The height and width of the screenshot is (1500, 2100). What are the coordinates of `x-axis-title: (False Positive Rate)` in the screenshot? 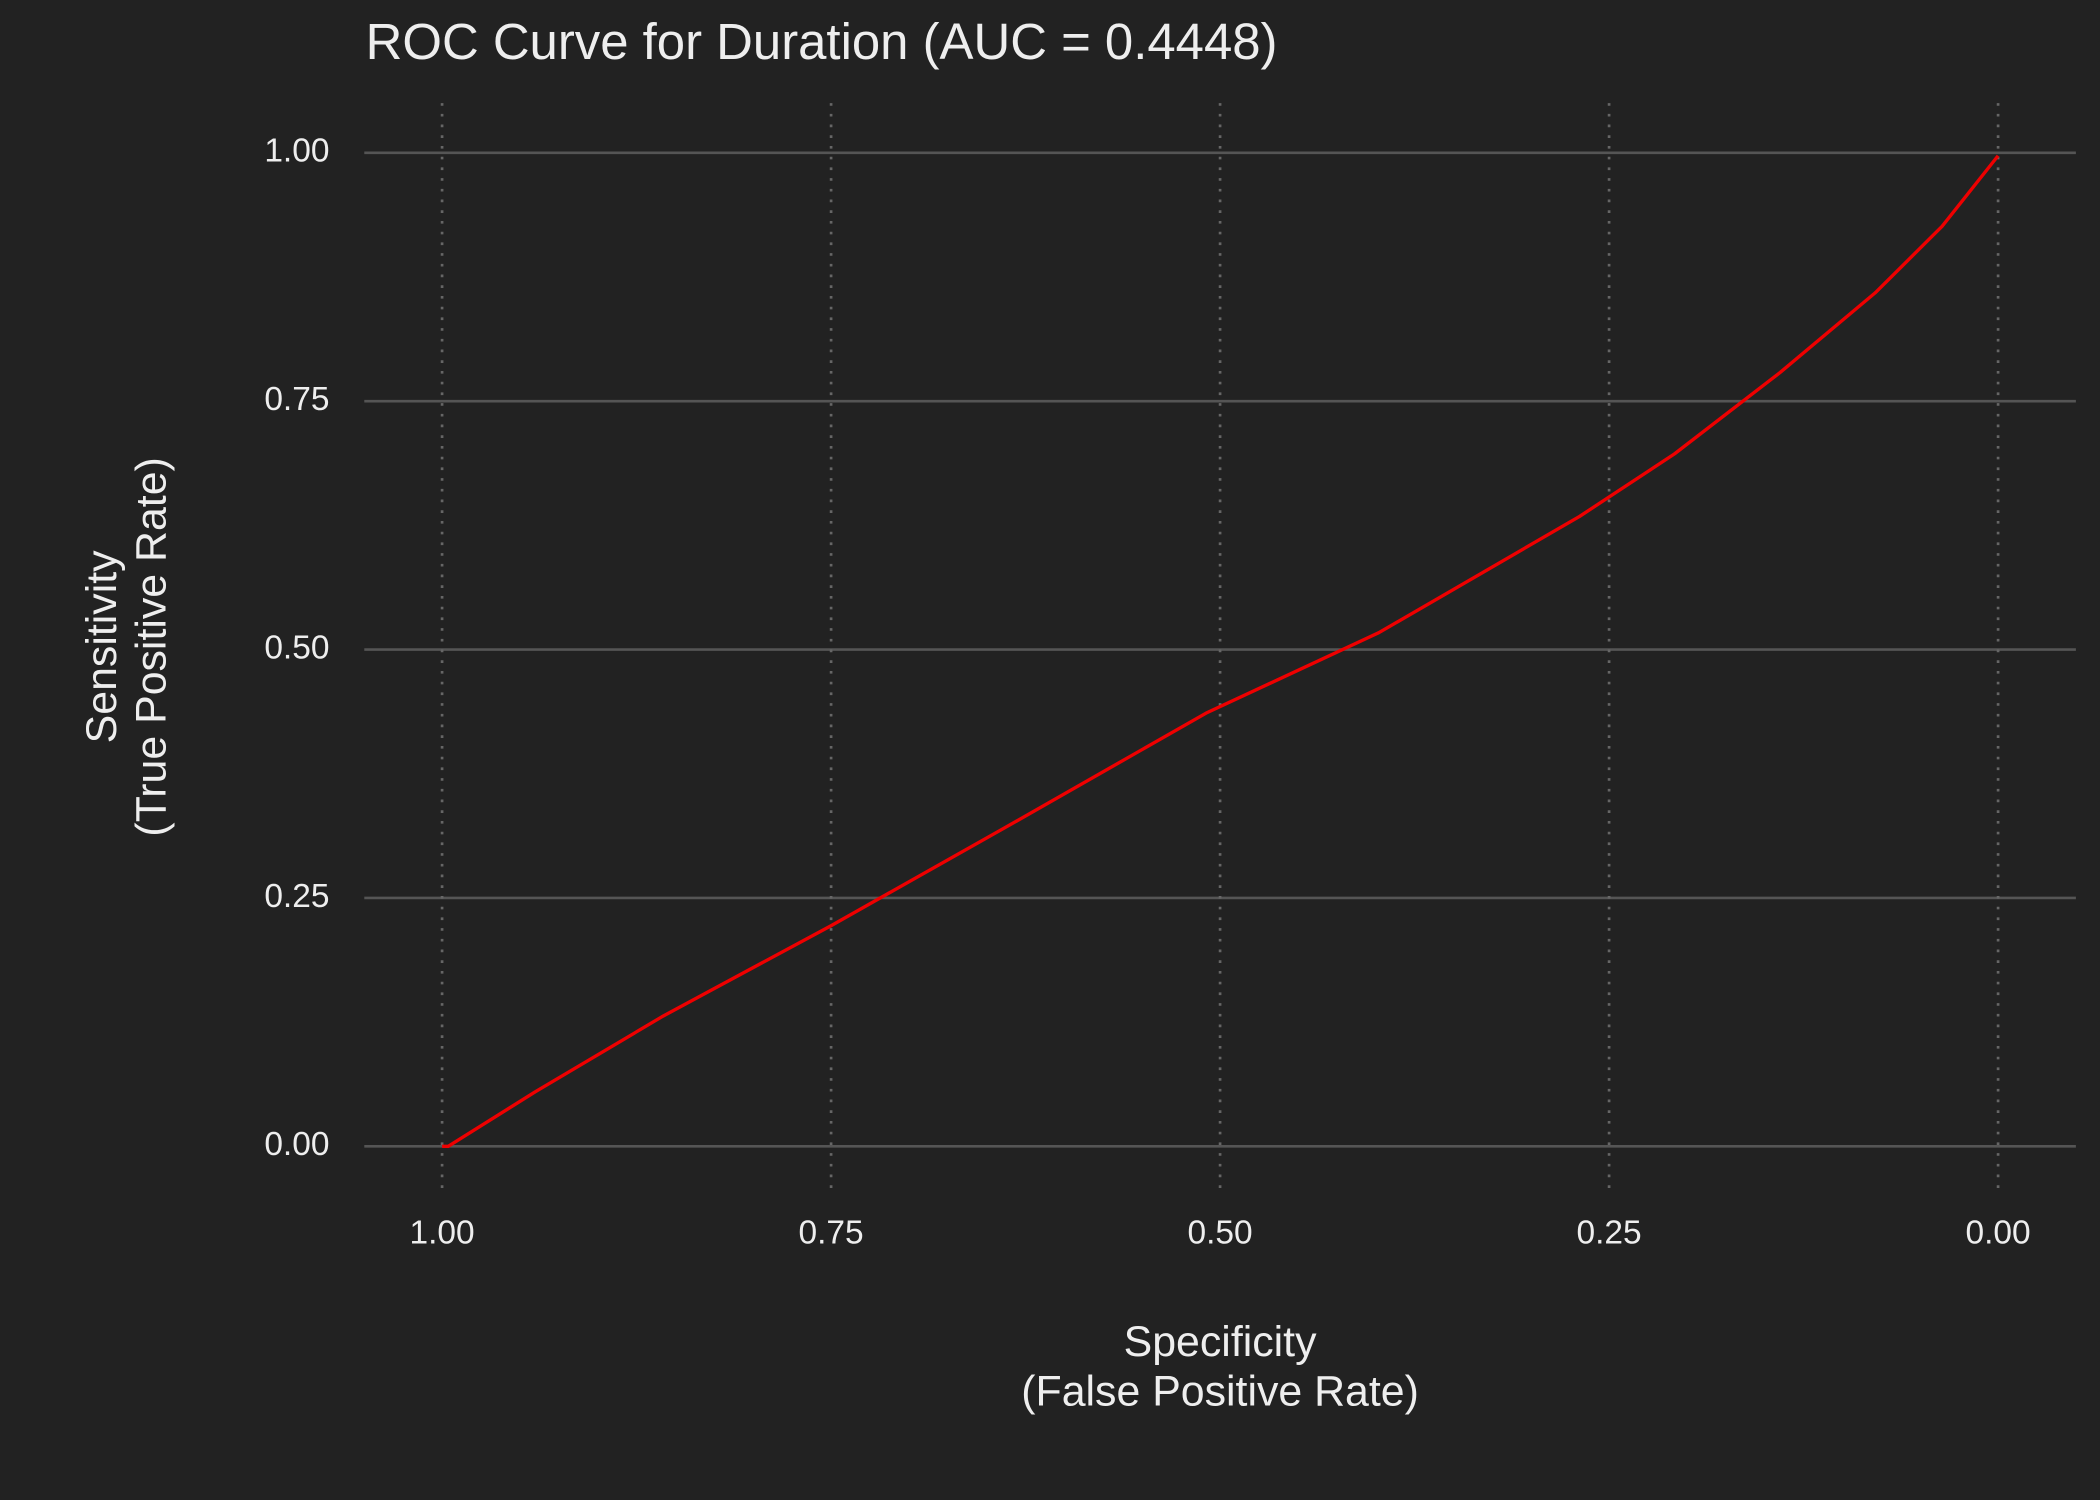 It's located at (1220, 1392).